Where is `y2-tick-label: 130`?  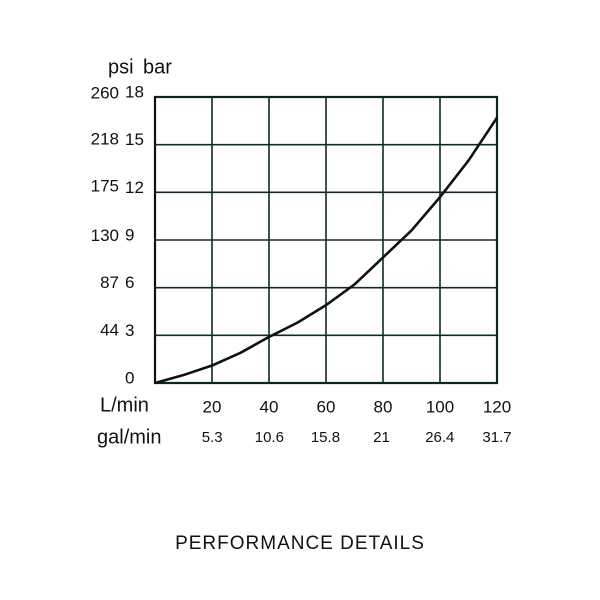 y2-tick-label: 130 is located at coordinates (105, 235).